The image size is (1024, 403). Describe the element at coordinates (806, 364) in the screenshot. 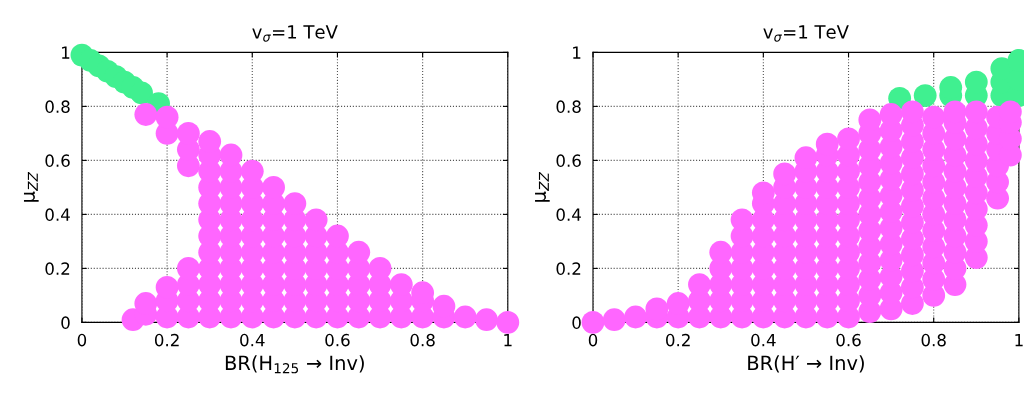

I see `x-axis-title: BR(H′ → Inv)` at that location.